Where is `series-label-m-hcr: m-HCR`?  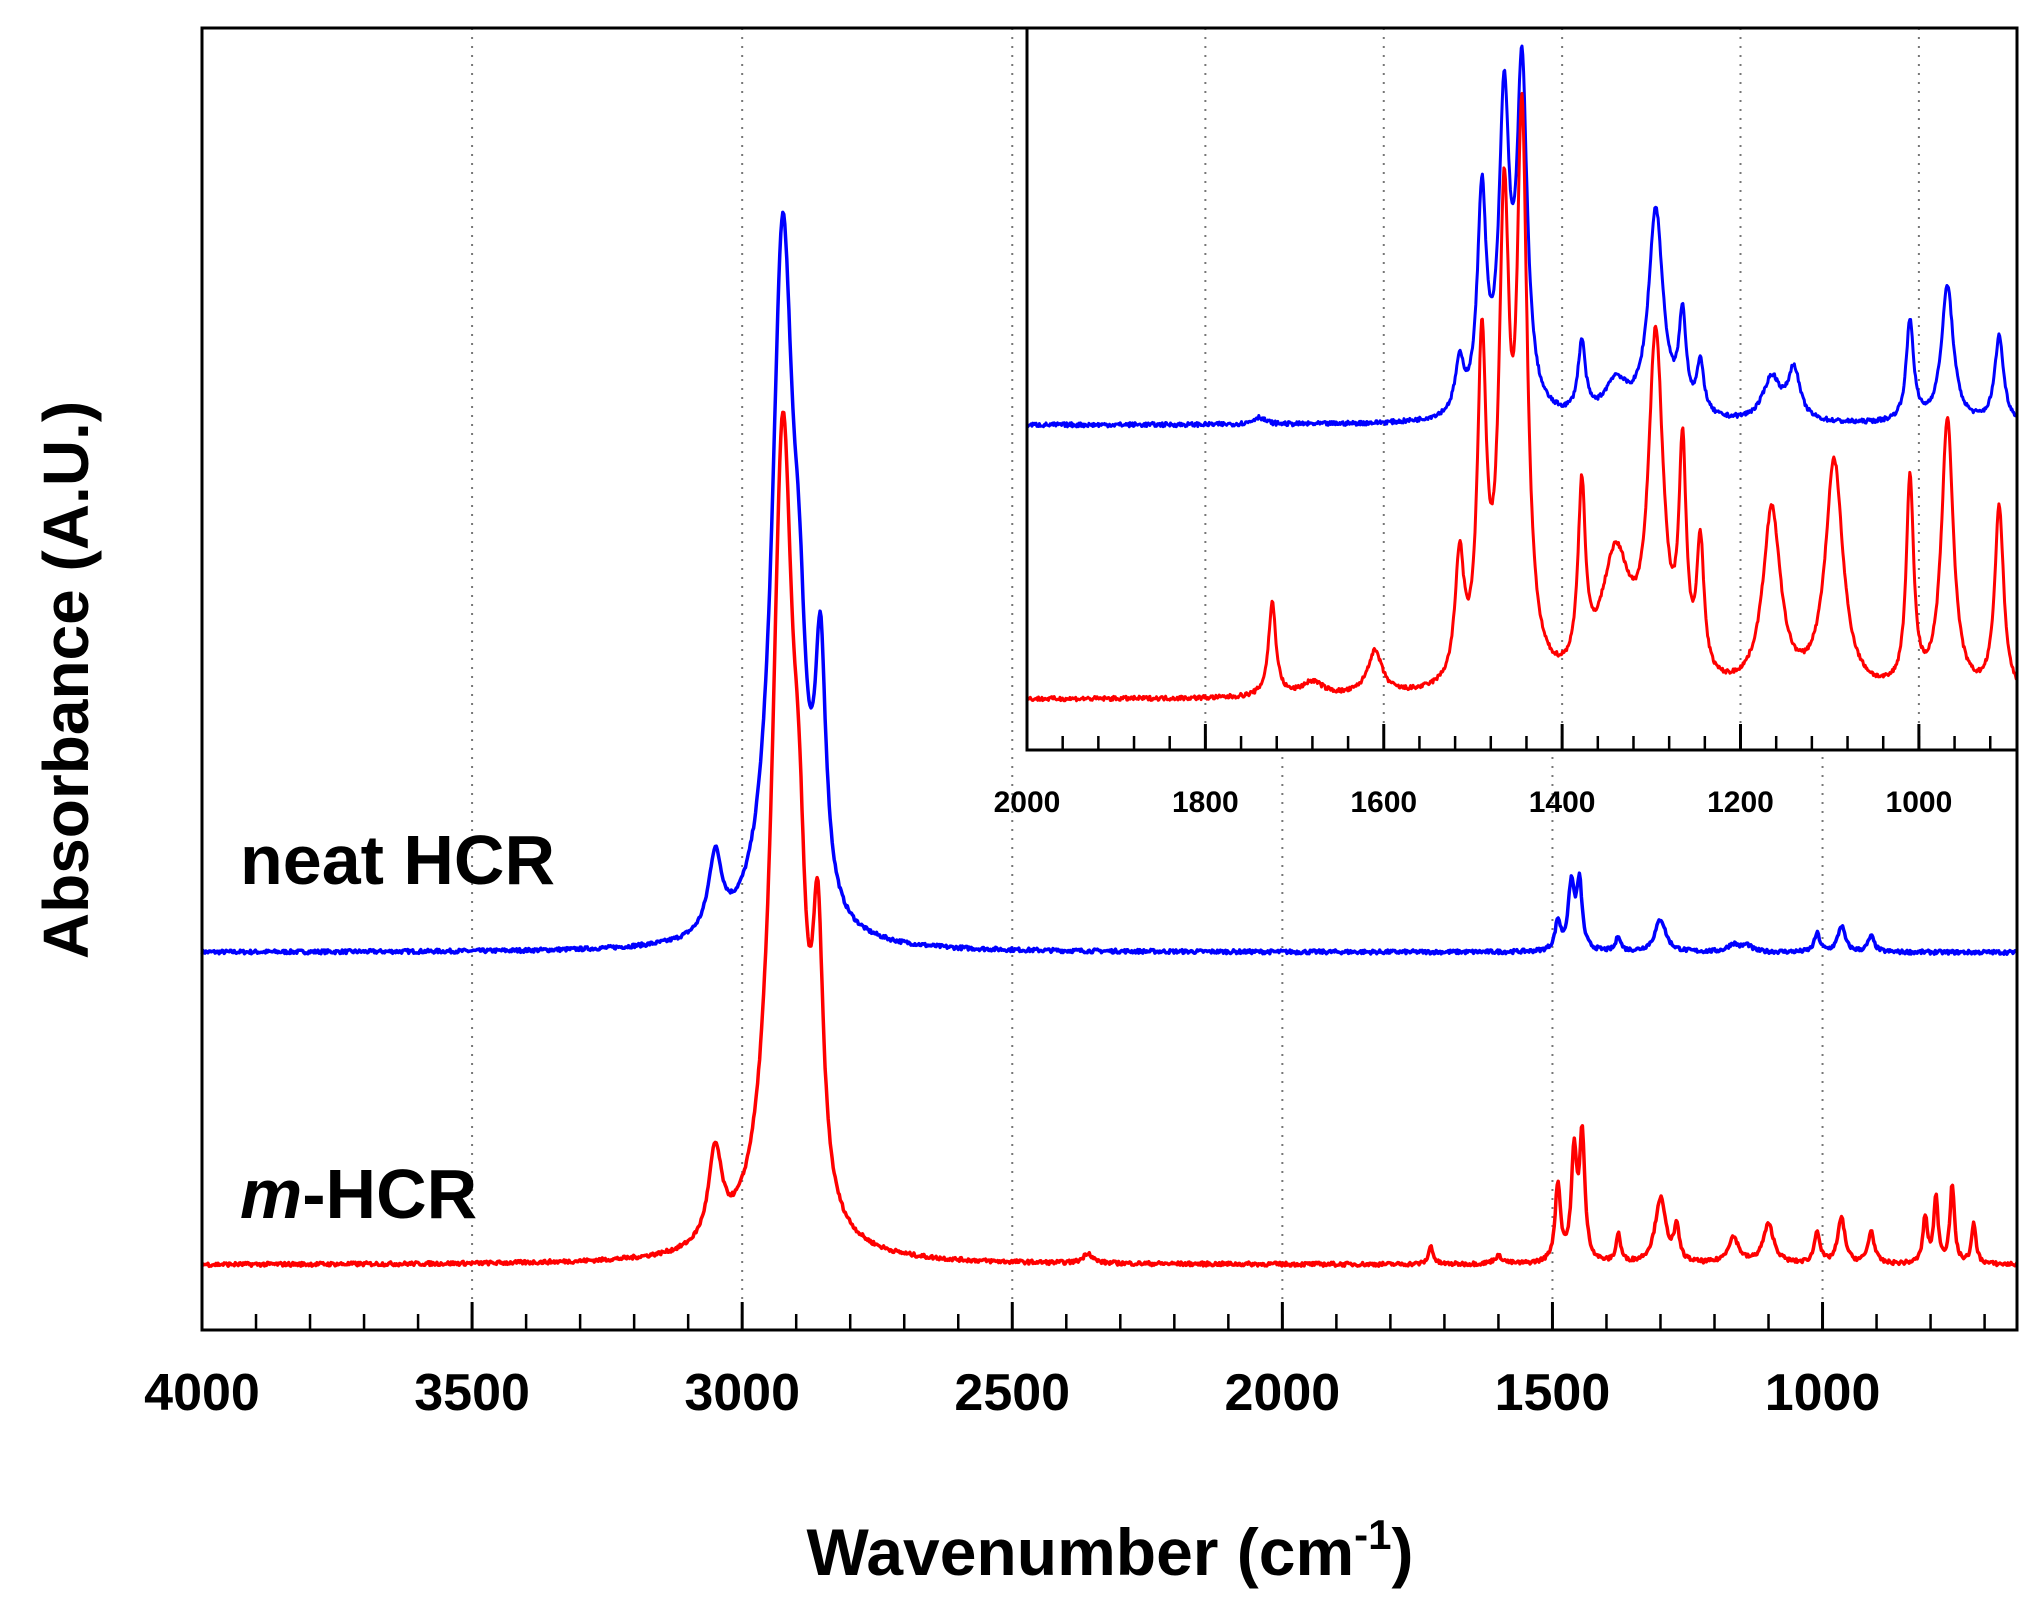 series-label-m-hcr: m-HCR is located at coordinates (358, 1194).